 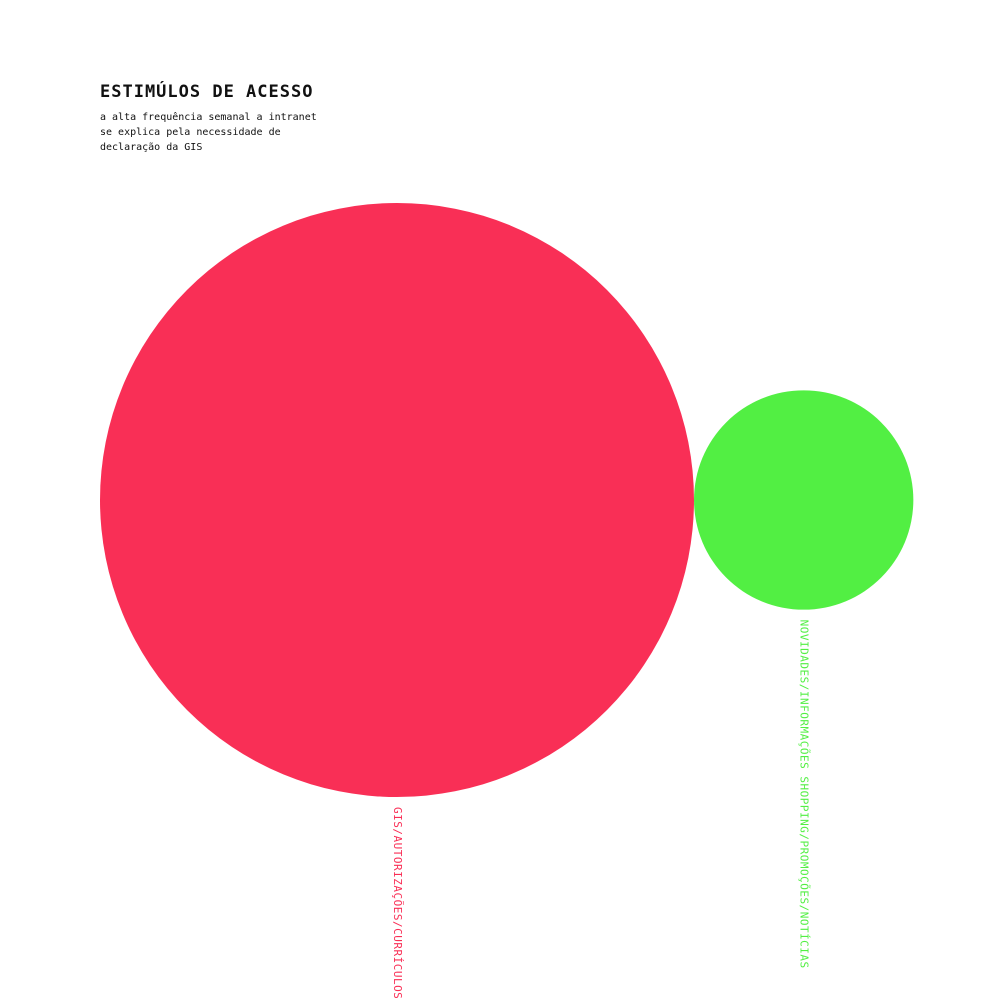 I want to click on bubble-label-1: GIS/AUTORIZAÇÕES/CURRÍCULOS, so click(x=397, y=903).